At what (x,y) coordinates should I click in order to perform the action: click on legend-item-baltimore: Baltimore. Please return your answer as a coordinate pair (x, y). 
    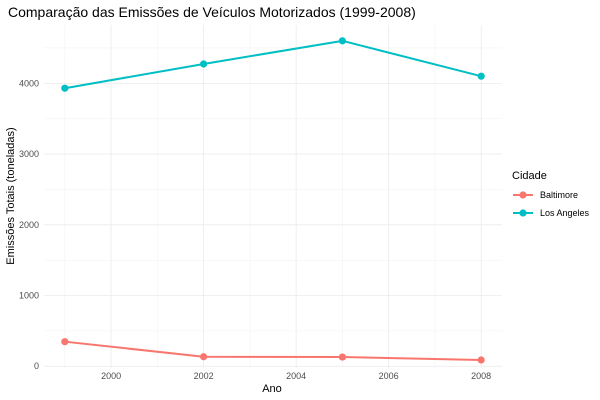
    Looking at the image, I should click on (545, 195).